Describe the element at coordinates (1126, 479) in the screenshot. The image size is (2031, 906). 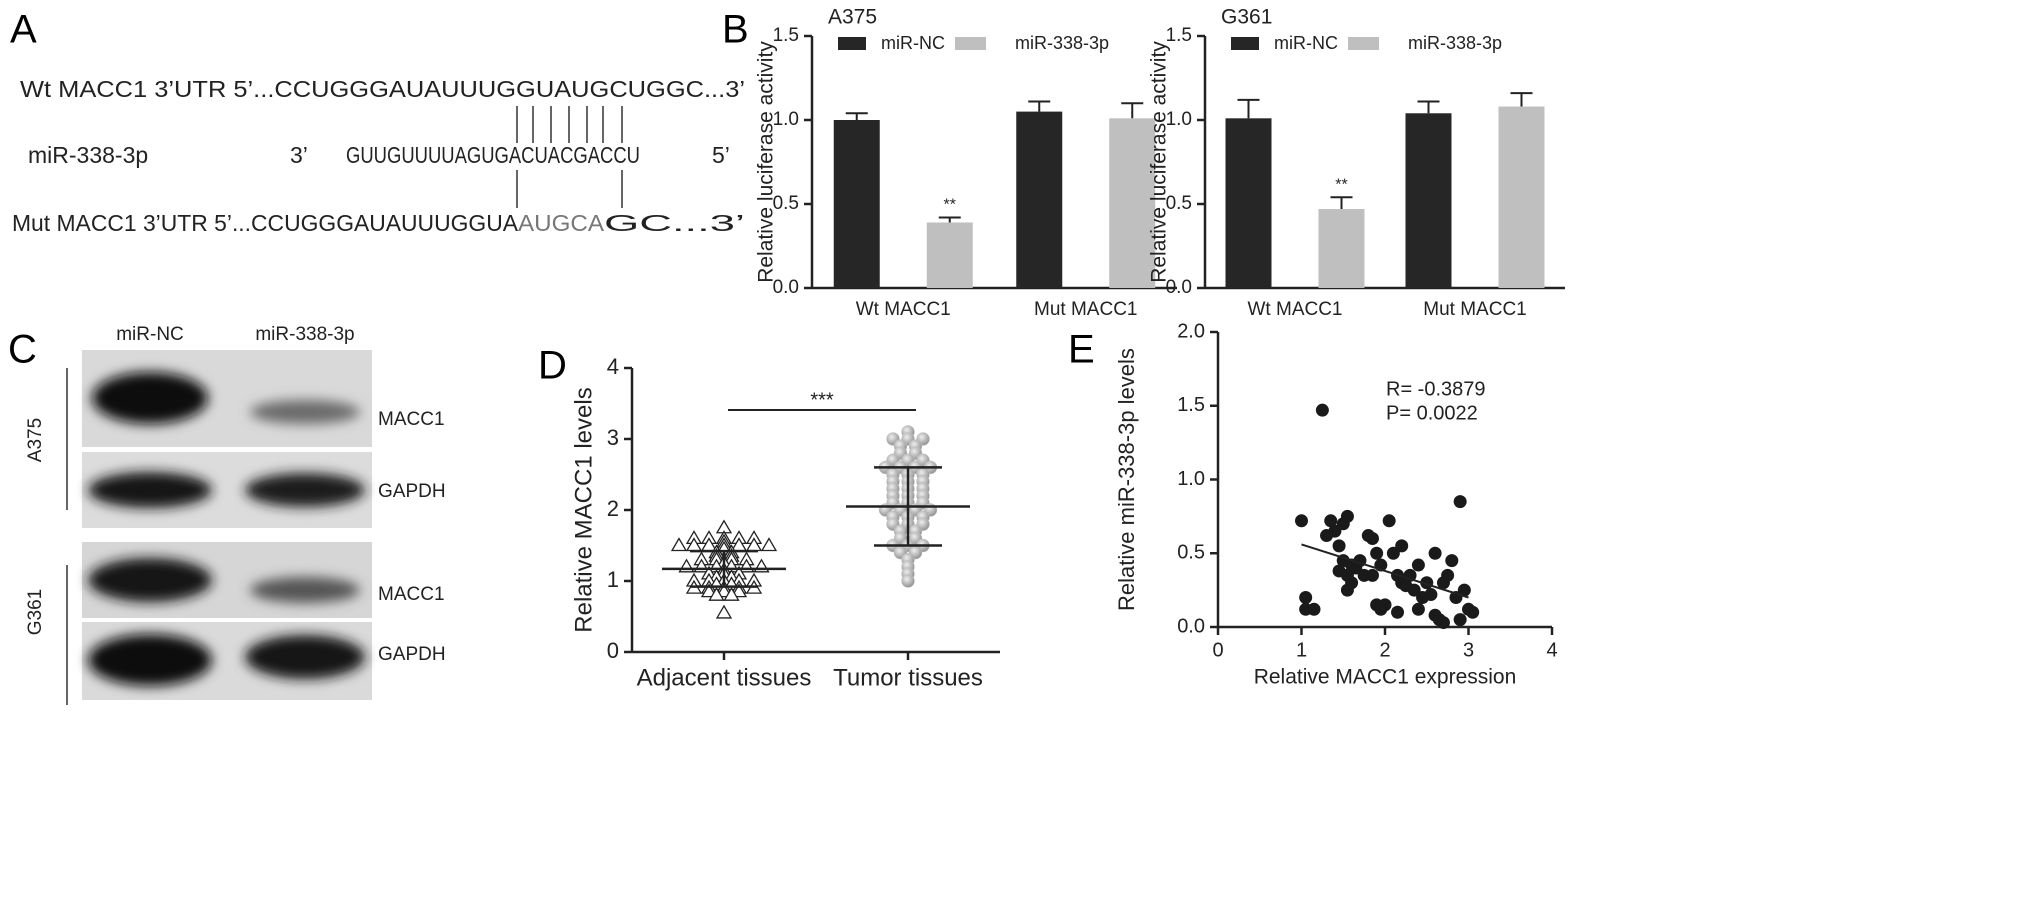
I see `y-axis-label: Relative miR-338-3p levels` at that location.